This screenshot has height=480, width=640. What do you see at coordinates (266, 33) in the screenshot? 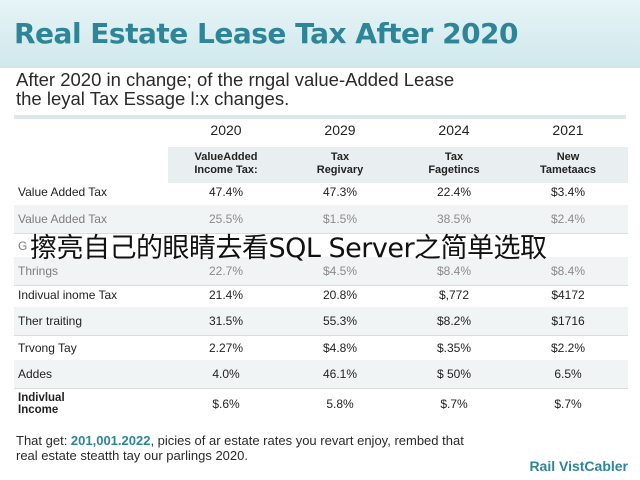
I see `page-title: Real Estate Lease Tax After 2020` at bounding box center [266, 33].